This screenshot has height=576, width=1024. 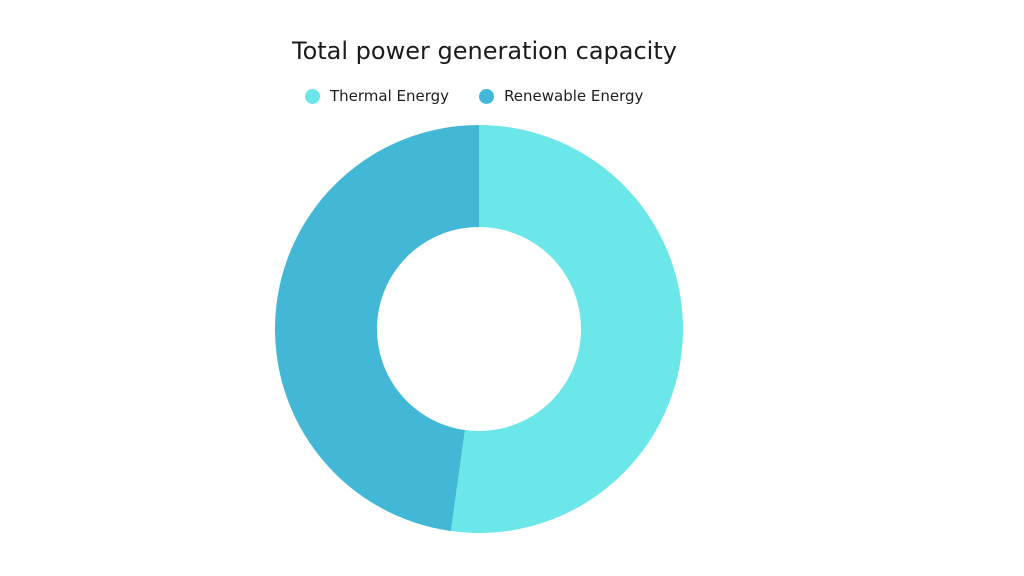 I want to click on chart-title: Total power generation capacity, so click(x=484, y=51).